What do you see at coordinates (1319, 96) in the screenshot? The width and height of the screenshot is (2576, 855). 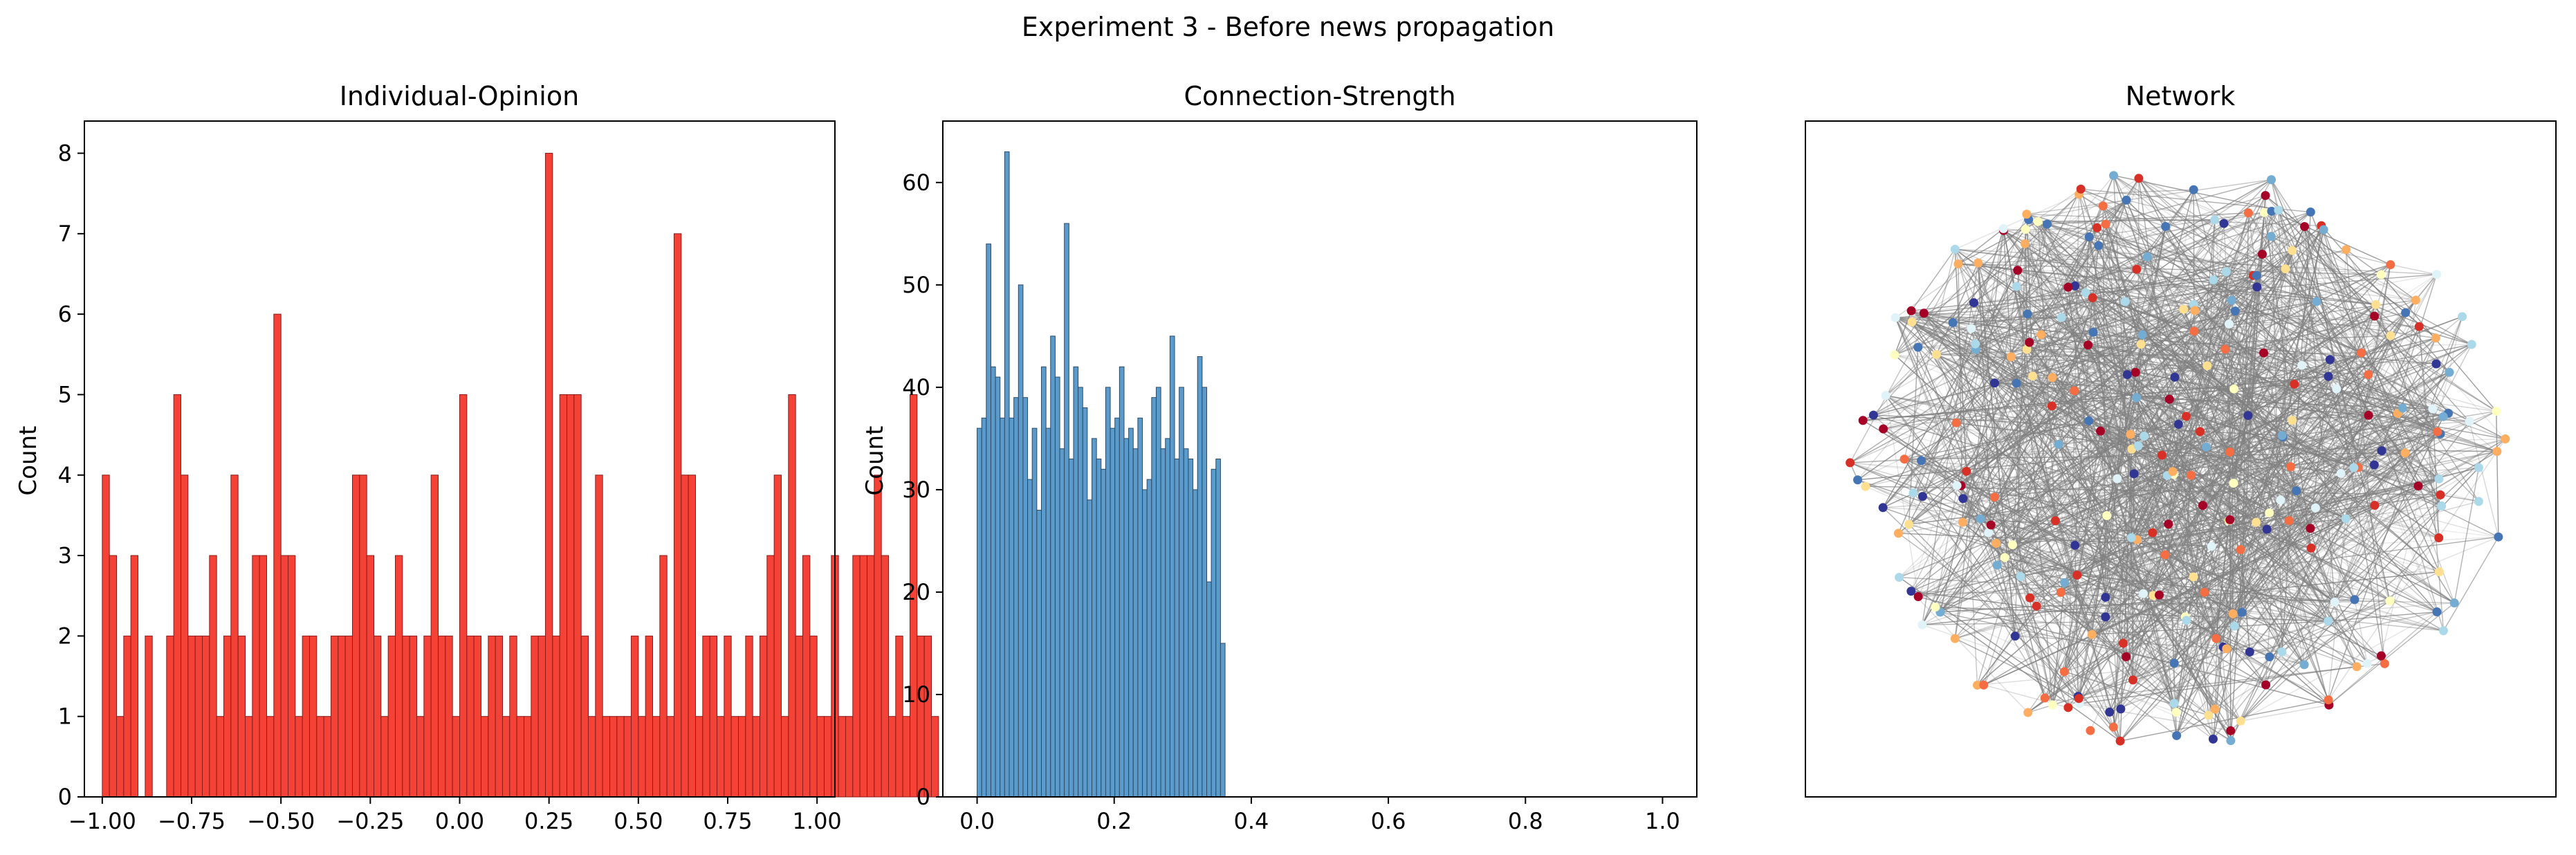 I see `strength-title: Connection-Strength` at bounding box center [1319, 96].